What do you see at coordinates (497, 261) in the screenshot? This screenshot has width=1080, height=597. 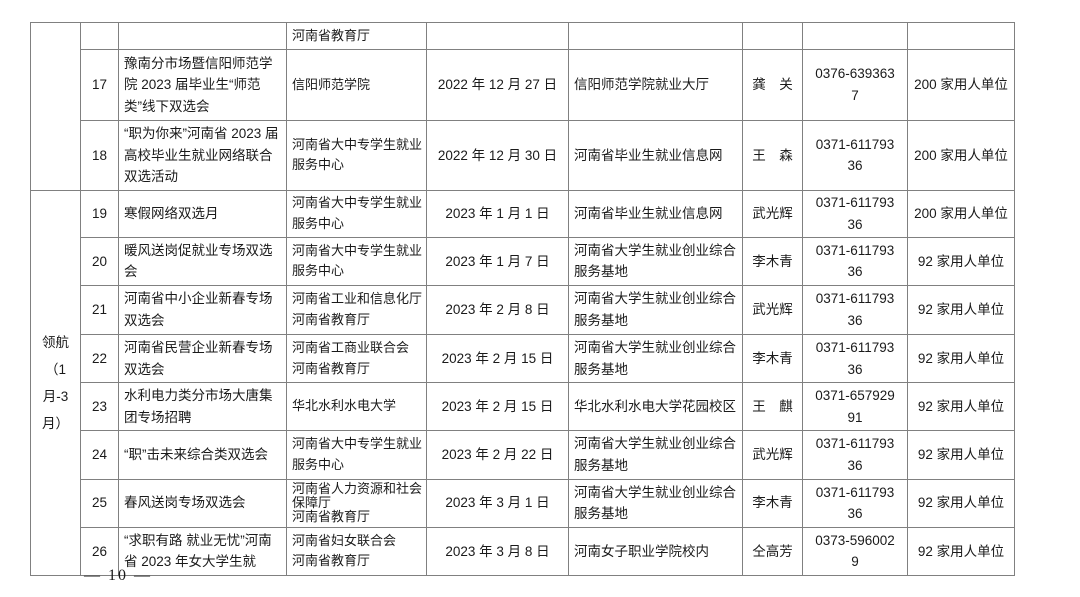 I see `cell-date: 2023 年 1 月 7 日` at bounding box center [497, 261].